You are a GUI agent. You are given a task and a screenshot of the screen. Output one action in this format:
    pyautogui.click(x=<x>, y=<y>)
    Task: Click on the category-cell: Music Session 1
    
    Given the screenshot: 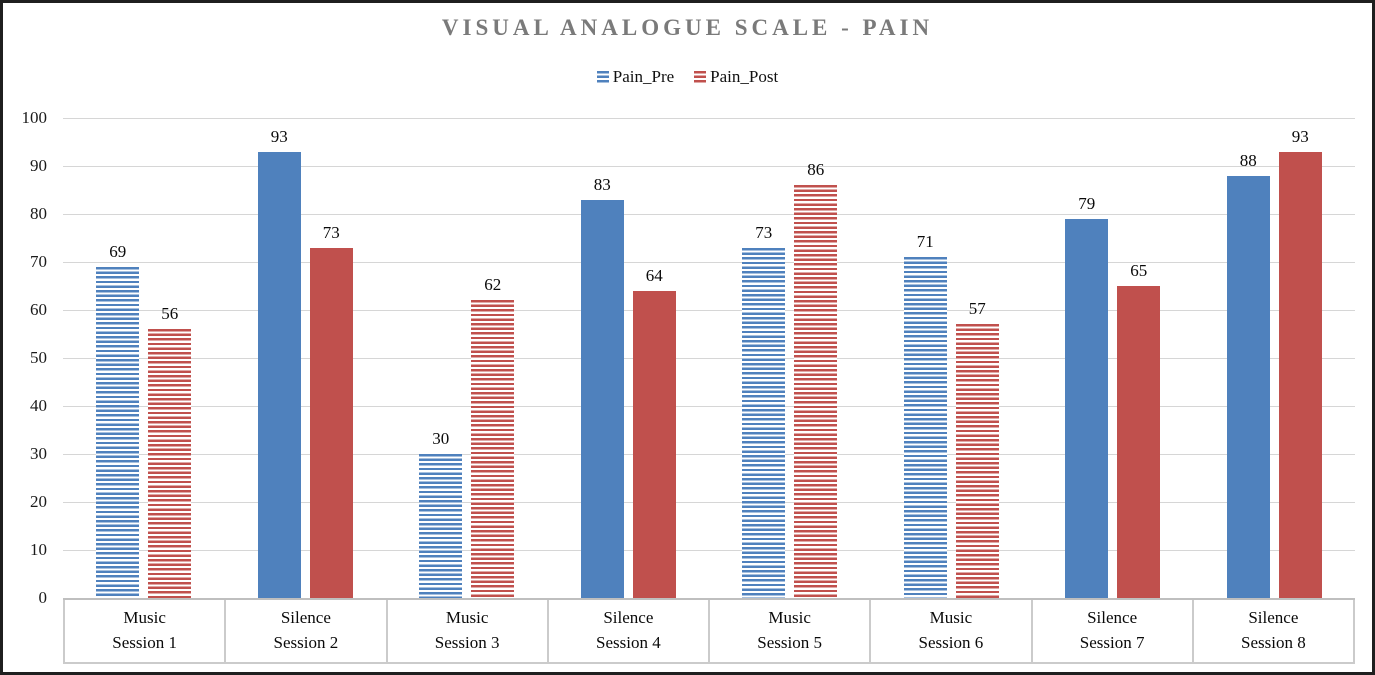 What is the action you would take?
    pyautogui.click(x=144, y=632)
    